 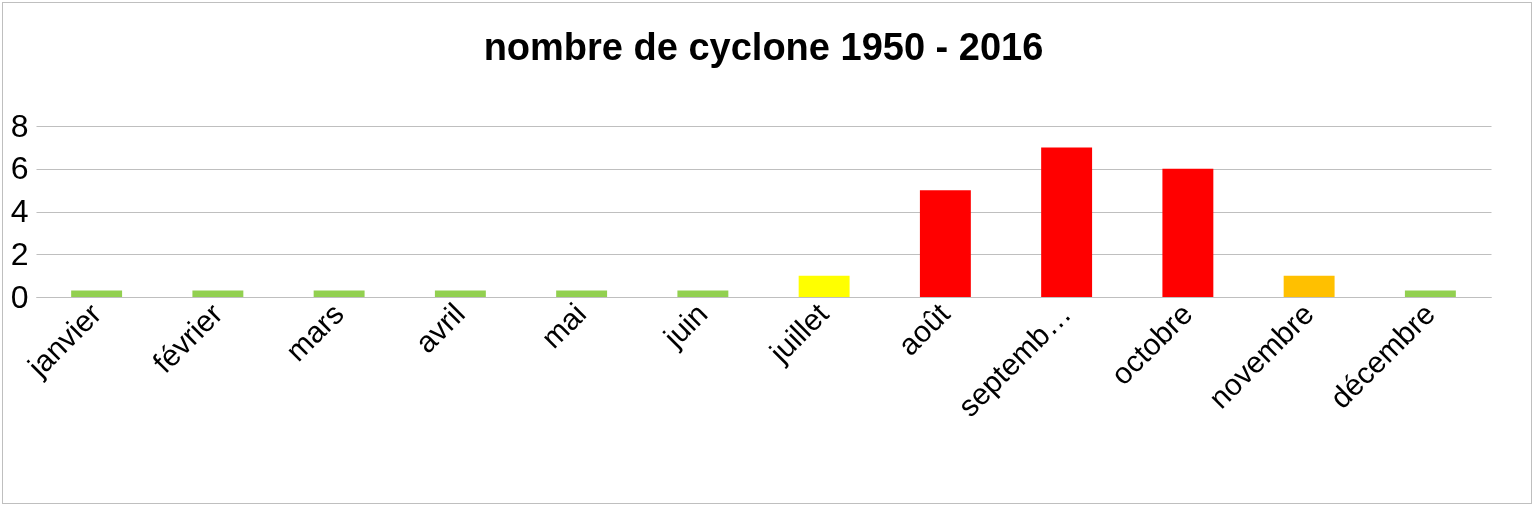 What do you see at coordinates (763, 47) in the screenshot?
I see `chart-title: nombre de cyclone 1950 - 2016` at bounding box center [763, 47].